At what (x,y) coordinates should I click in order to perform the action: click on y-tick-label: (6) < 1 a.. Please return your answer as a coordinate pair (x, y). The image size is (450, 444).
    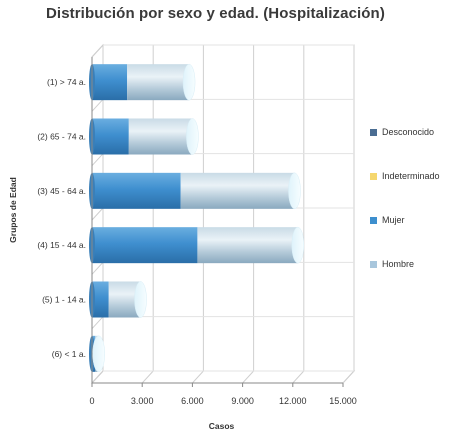
    Looking at the image, I should click on (69, 354).